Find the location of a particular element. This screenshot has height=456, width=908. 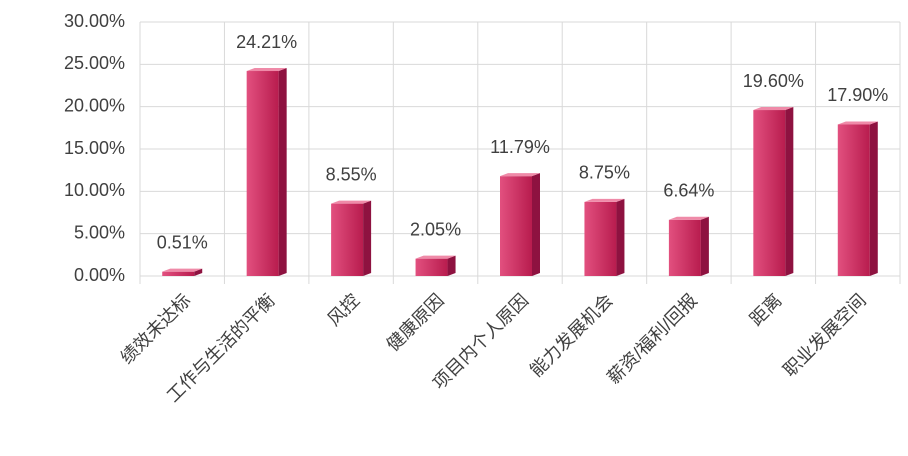

y-tick-label: 10.00% is located at coordinates (94, 190).